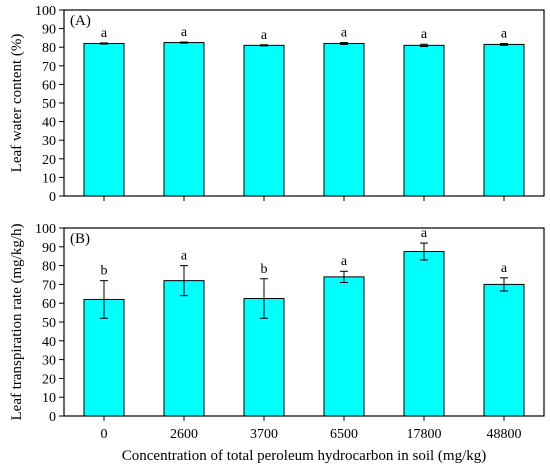  I want to click on y-axis-label: Leaf transpiration rate (mg/kg/h), so click(17, 321).